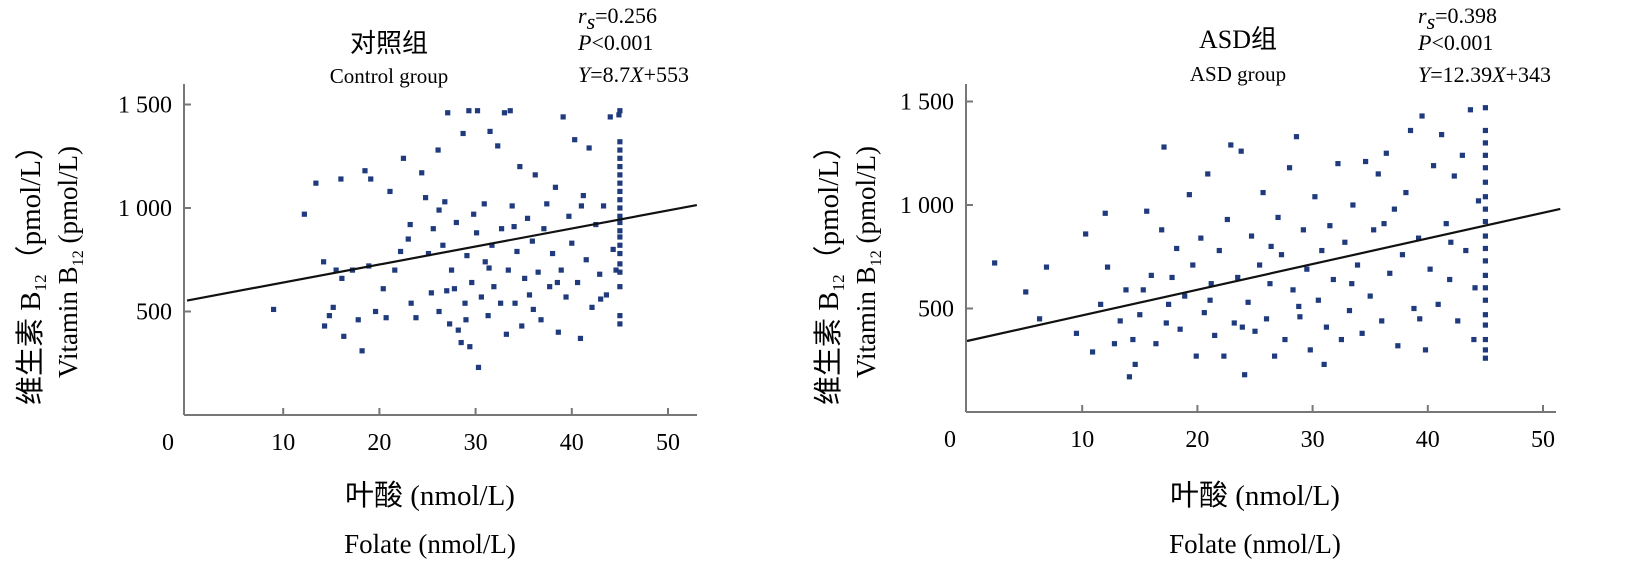 The image size is (1632, 582). What do you see at coordinates (1313, 440) in the screenshot?
I see `panel-asd-x-tick-label: 30` at bounding box center [1313, 440].